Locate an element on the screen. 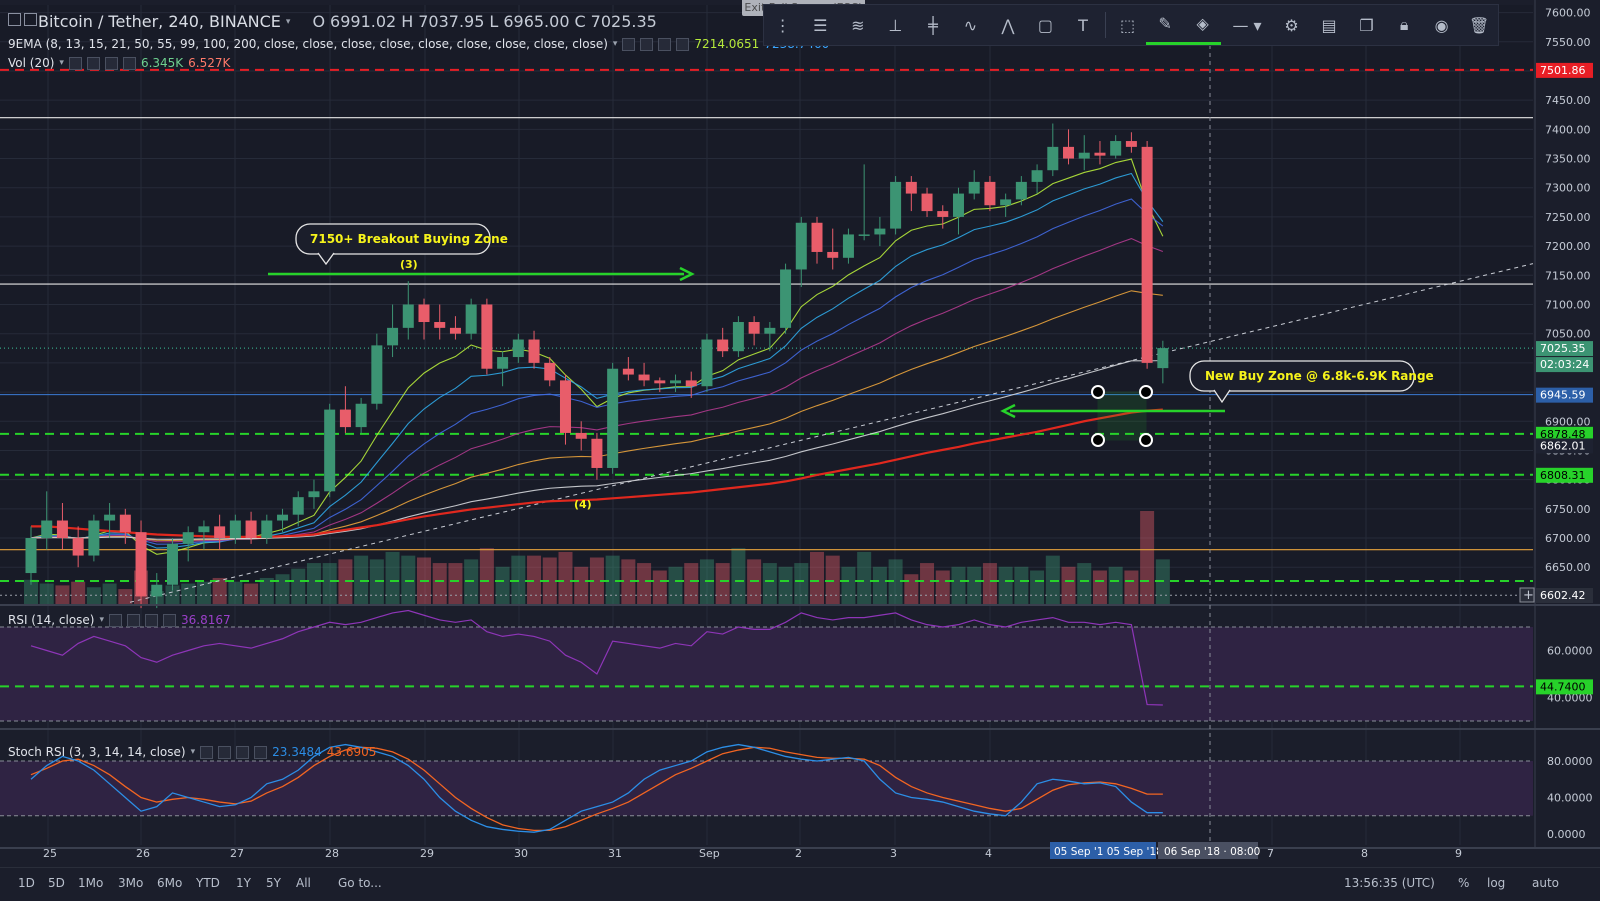  vertical-lines-icon: ⊥ is located at coordinates (895, 25).